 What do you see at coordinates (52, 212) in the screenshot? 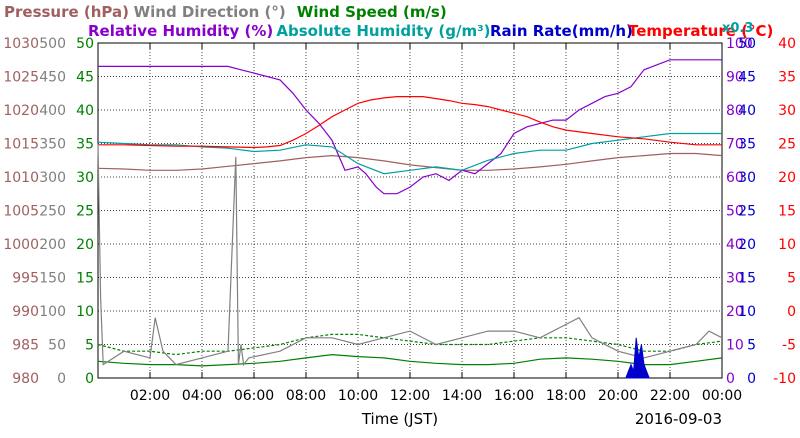
I see `y-tick-label: 250` at bounding box center [52, 212].